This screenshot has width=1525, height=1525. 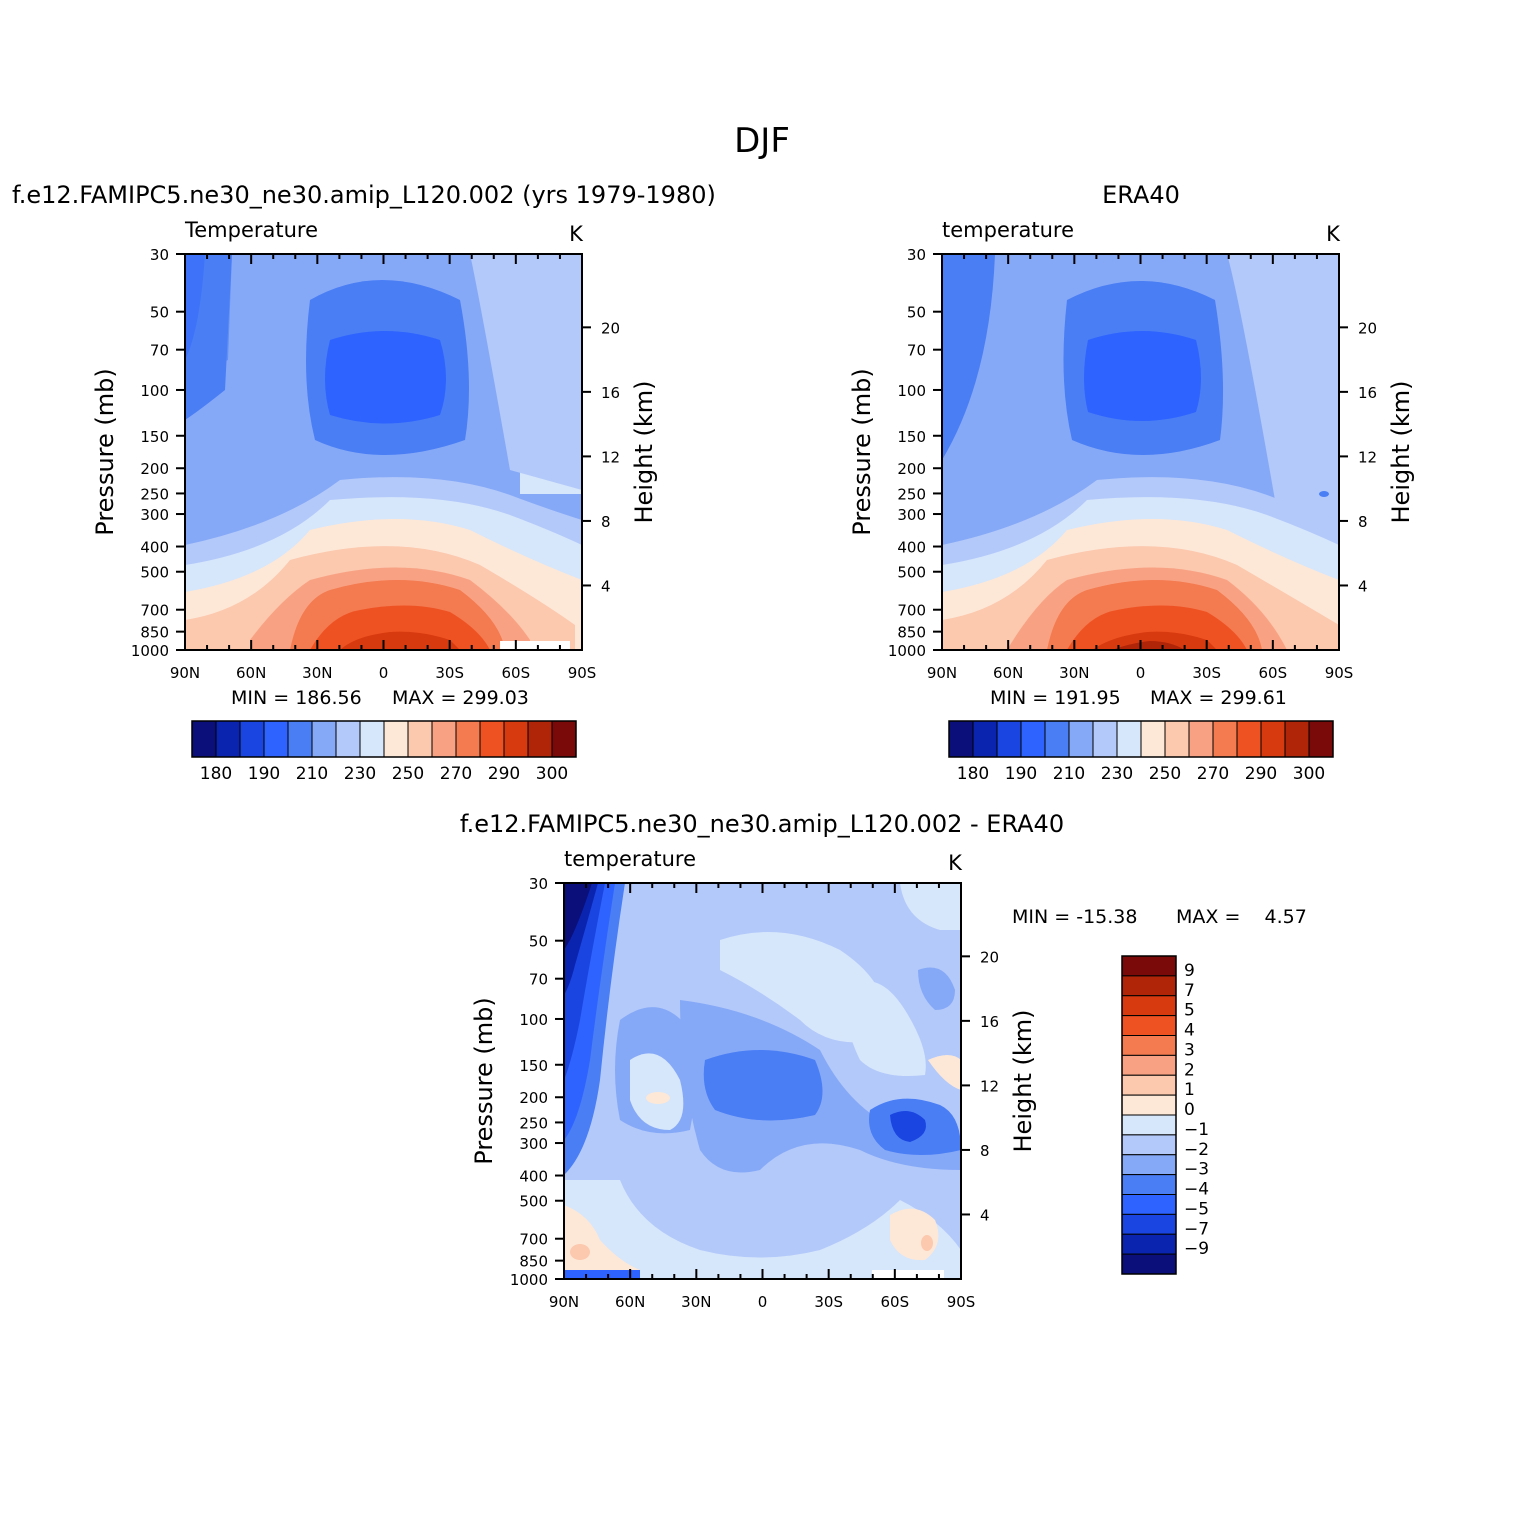 What do you see at coordinates (1141, 673) in the screenshot?
I see `x-tick-label: 0` at bounding box center [1141, 673].